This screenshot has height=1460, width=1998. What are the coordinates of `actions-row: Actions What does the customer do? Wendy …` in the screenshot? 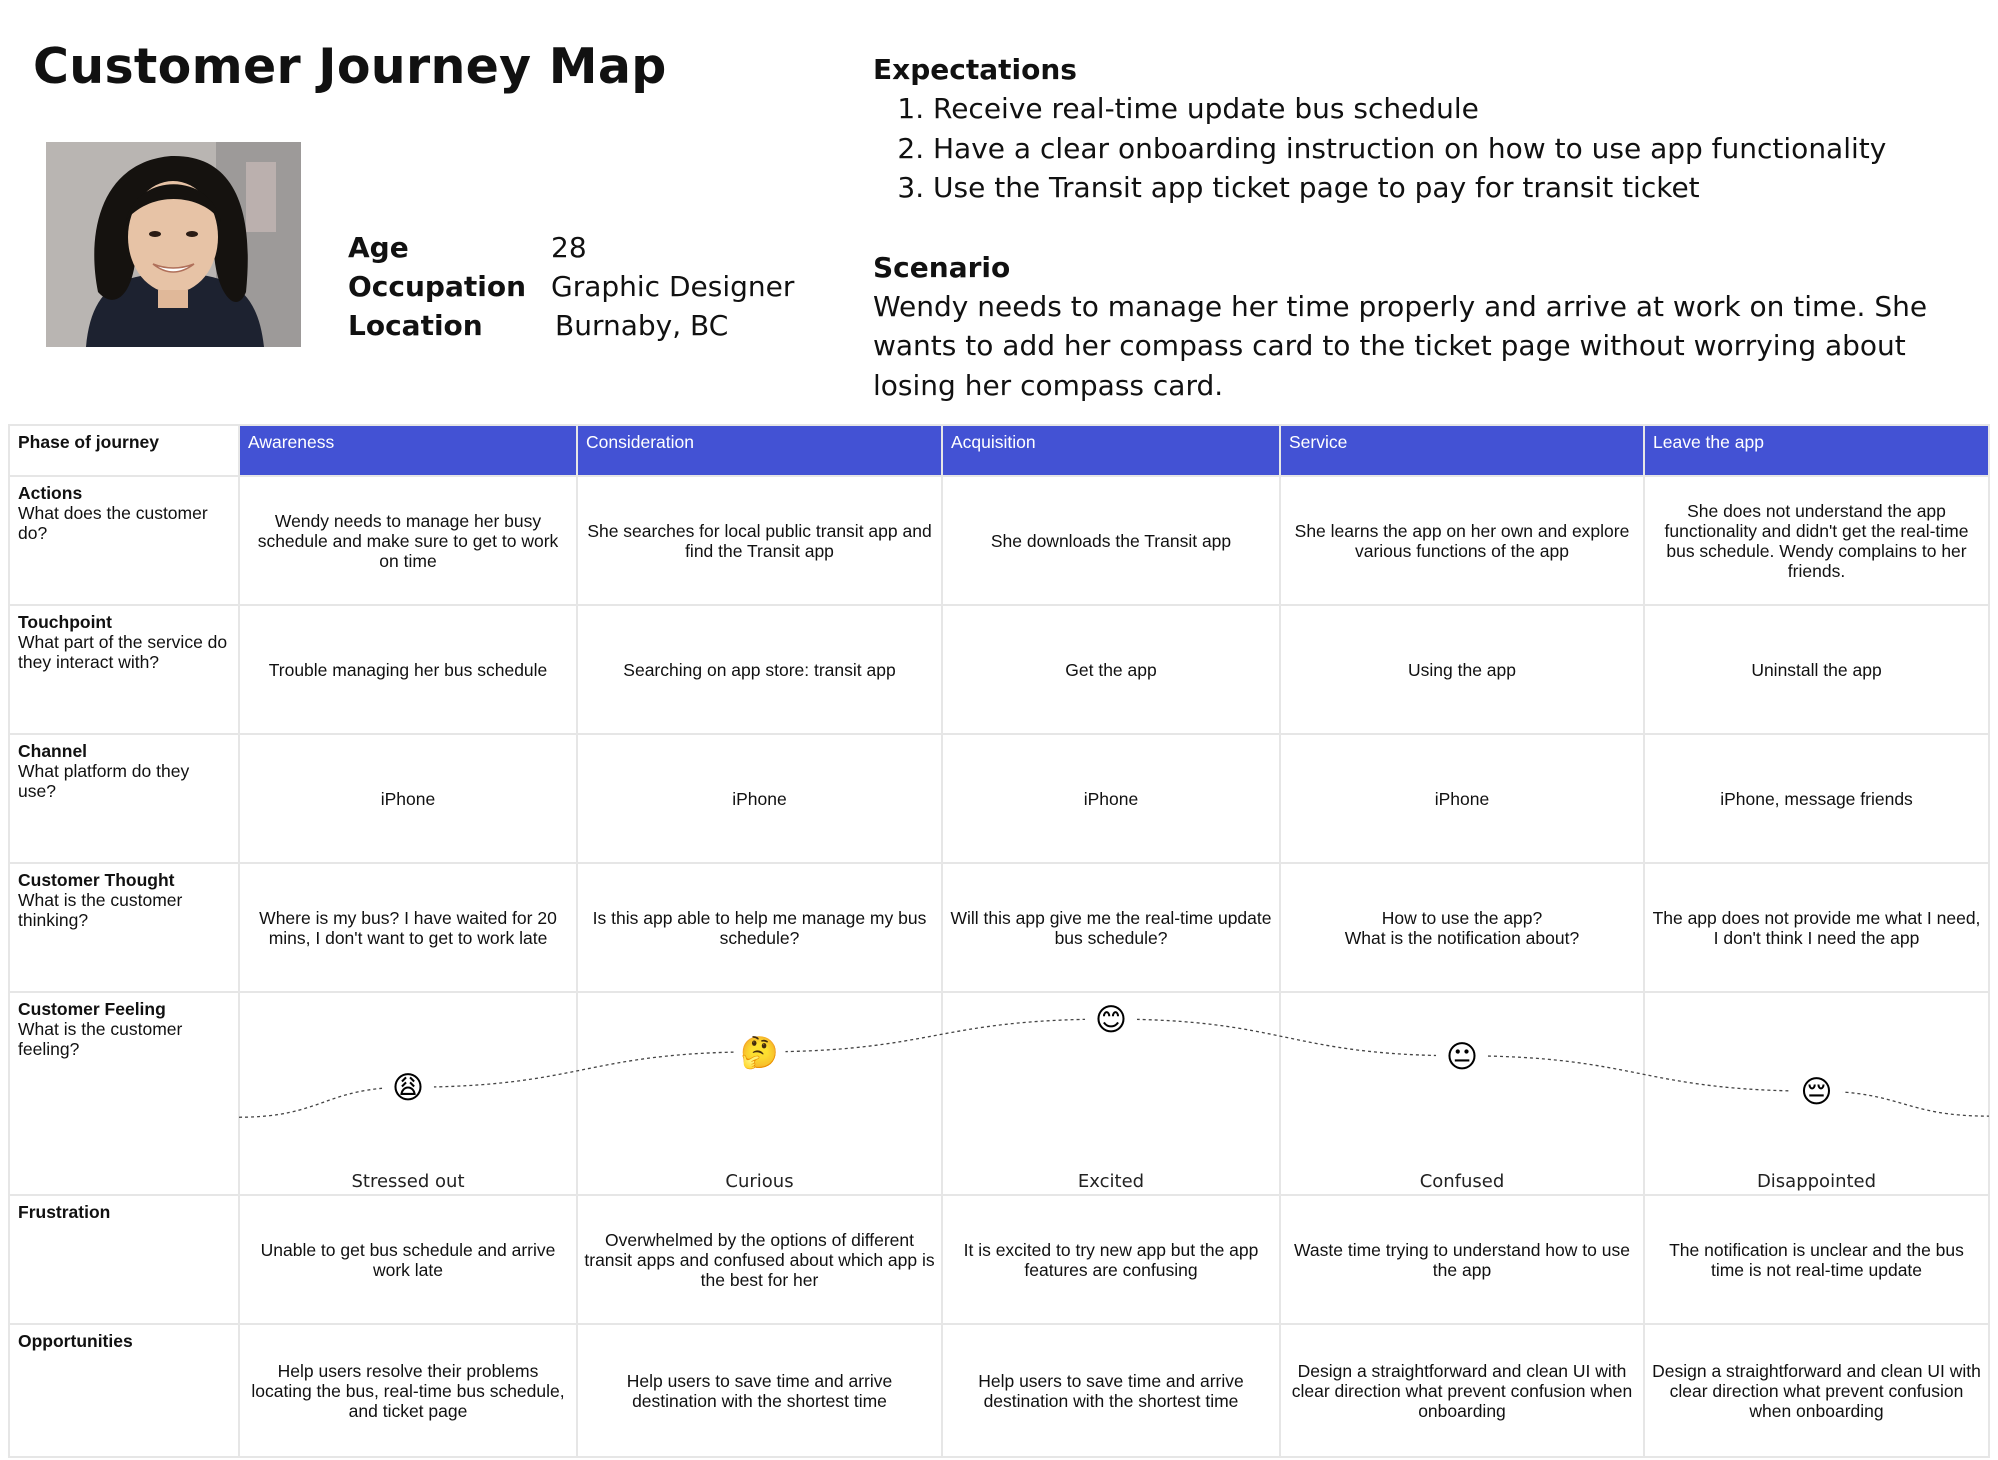 It's located at (999, 540).